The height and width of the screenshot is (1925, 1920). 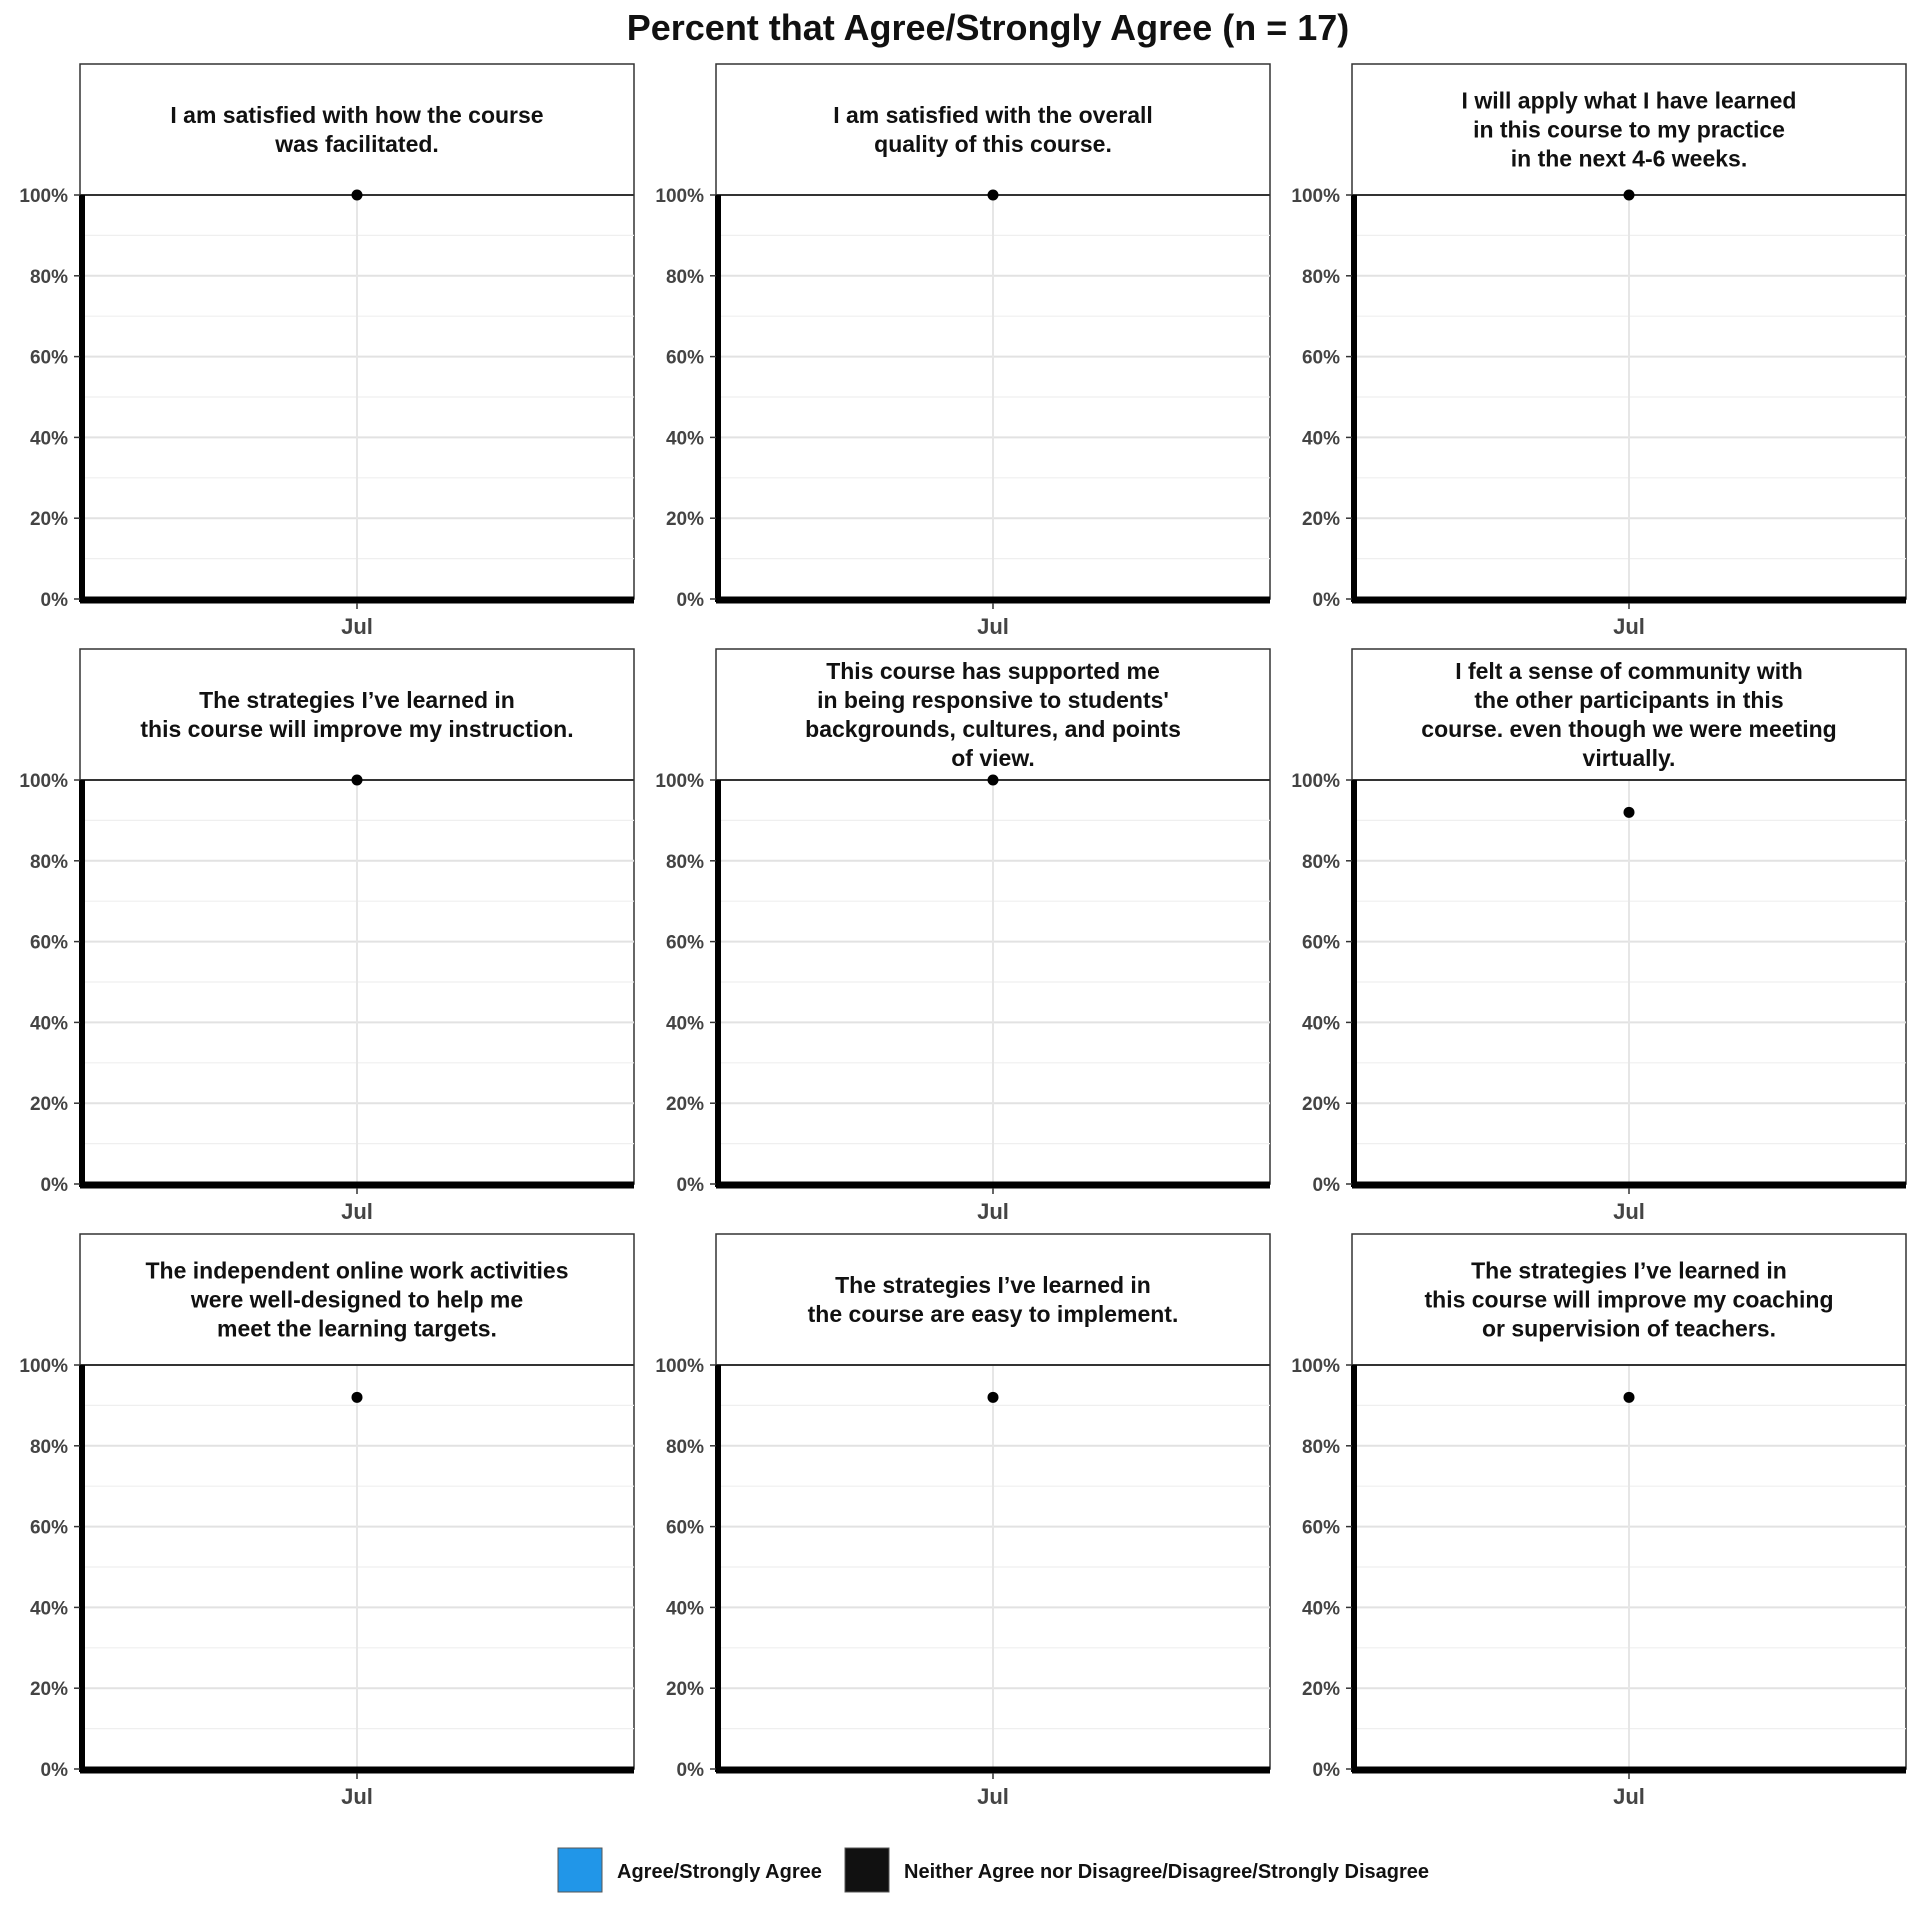 I want to click on panel-title-line: was facilitated., so click(x=356, y=144).